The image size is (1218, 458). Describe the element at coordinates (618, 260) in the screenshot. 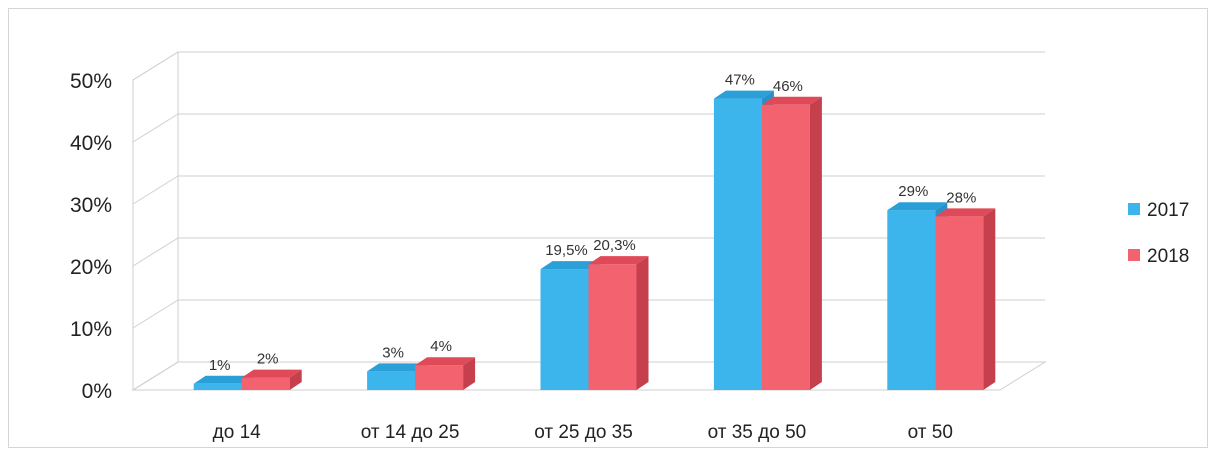

I see `bar-top-2018-от-25-до-35` at that location.